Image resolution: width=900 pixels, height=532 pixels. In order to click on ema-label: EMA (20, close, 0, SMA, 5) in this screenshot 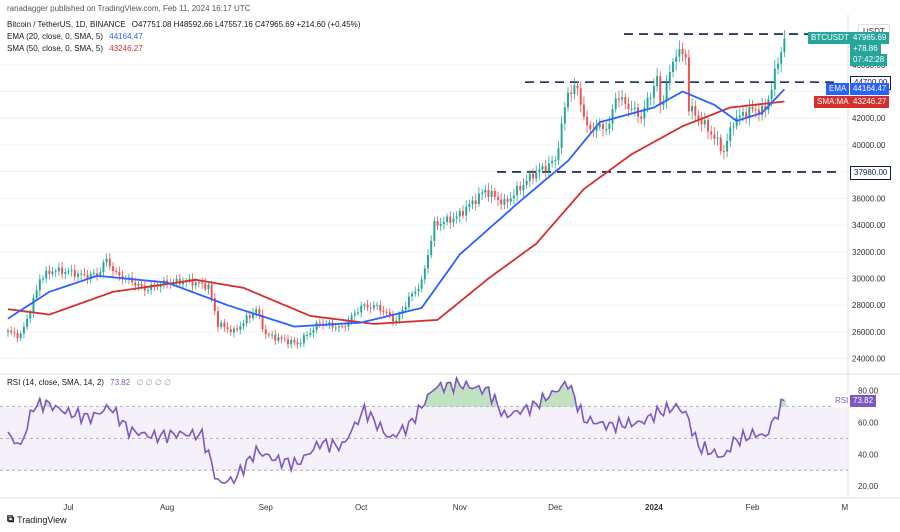, I will do `click(55, 36)`.